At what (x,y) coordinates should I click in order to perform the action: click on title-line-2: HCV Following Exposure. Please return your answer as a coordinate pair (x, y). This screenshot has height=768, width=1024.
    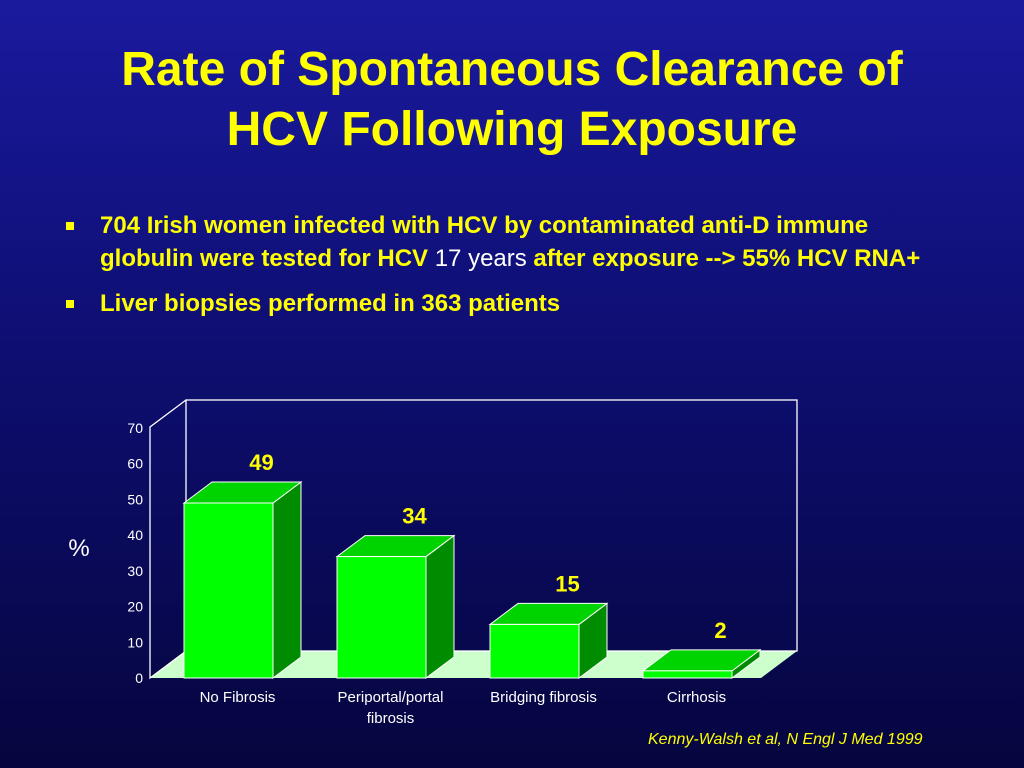
    Looking at the image, I should click on (512, 129).